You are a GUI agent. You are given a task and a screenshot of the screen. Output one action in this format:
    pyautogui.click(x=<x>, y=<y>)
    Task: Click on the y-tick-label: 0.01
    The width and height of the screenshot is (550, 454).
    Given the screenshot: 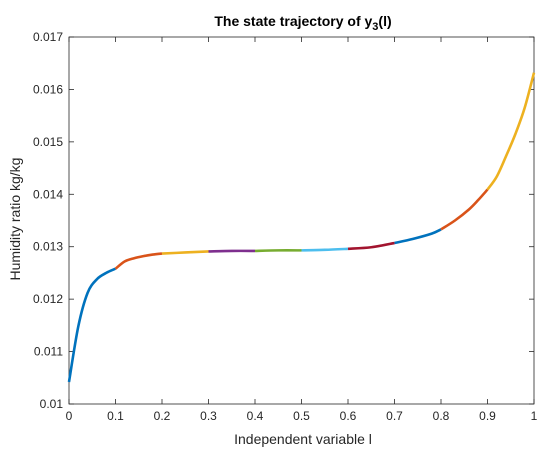 What is the action you would take?
    pyautogui.click(x=52, y=404)
    